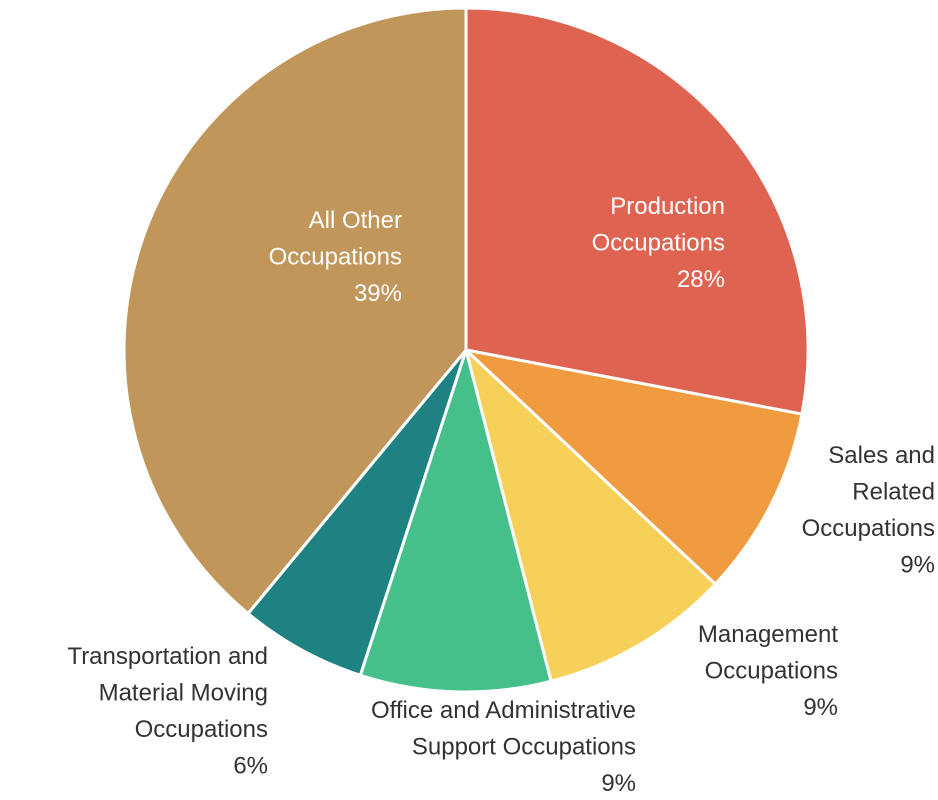  I want to click on label-line: All Other, so click(355, 220).